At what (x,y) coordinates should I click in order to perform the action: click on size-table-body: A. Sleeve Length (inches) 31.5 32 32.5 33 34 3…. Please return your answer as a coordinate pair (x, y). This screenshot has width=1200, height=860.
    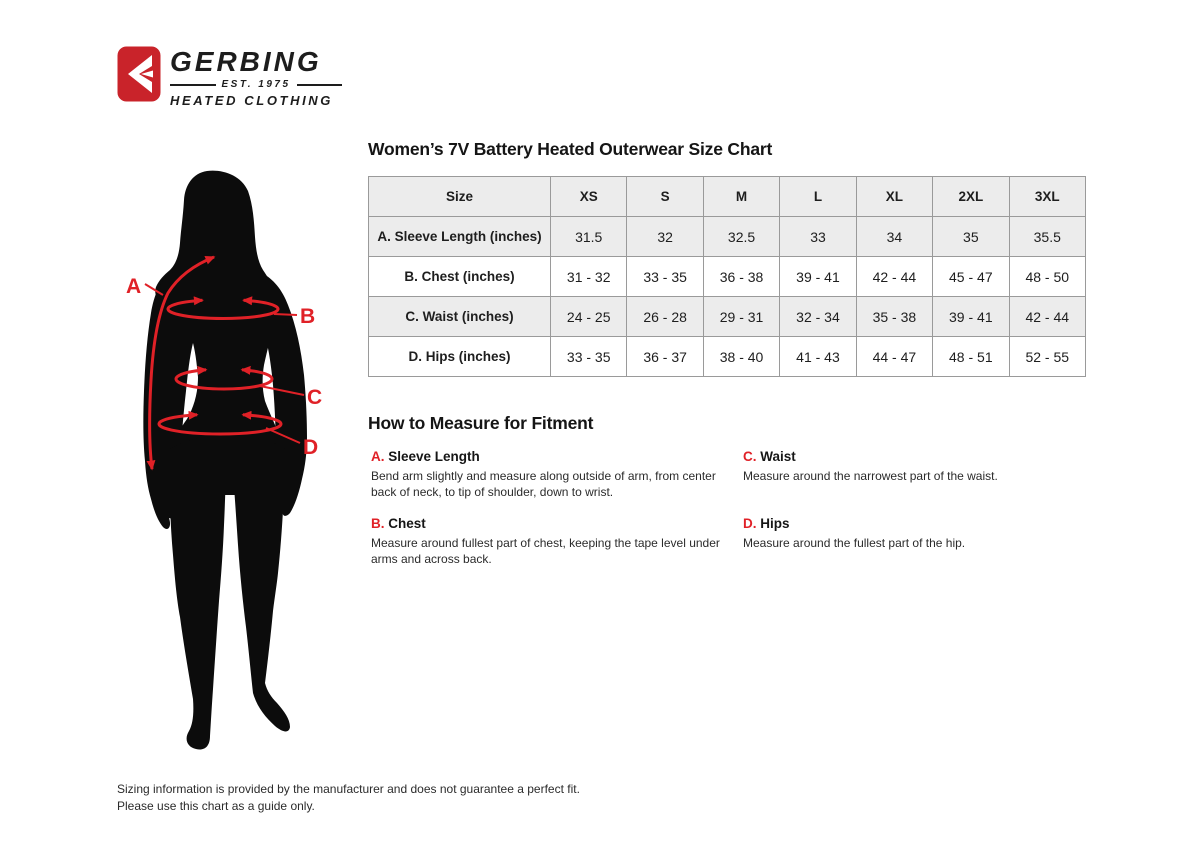
    Looking at the image, I should click on (727, 296).